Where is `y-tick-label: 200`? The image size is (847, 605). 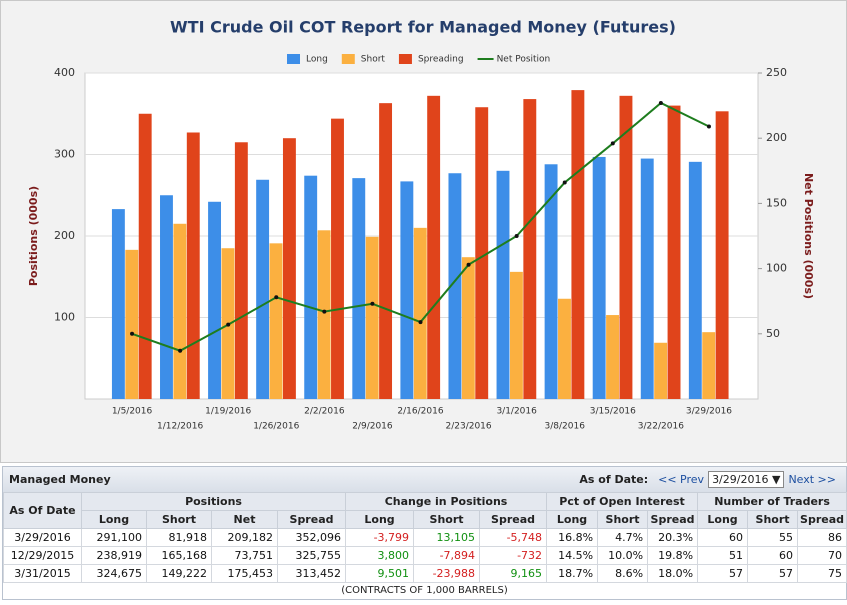
y-tick-label: 200 is located at coordinates (64, 235).